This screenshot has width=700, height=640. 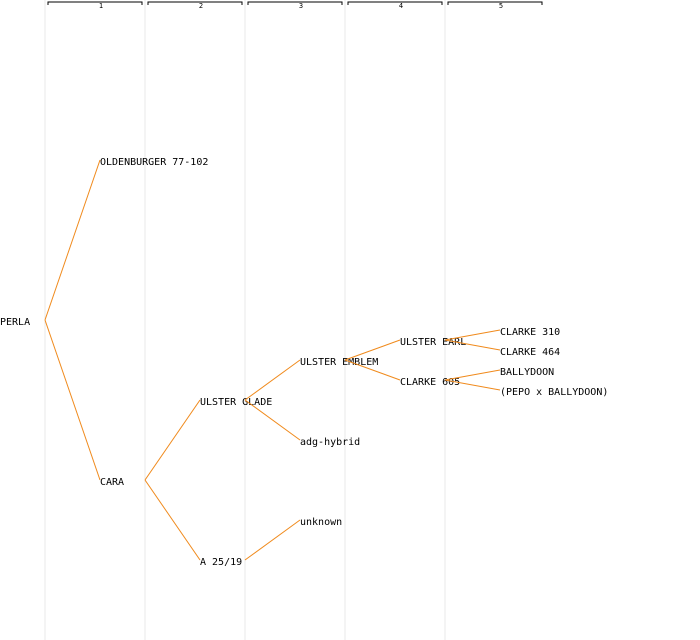 What do you see at coordinates (554, 392) in the screenshot?
I see `horse-name: (PEPO x BALLYDOON)` at bounding box center [554, 392].